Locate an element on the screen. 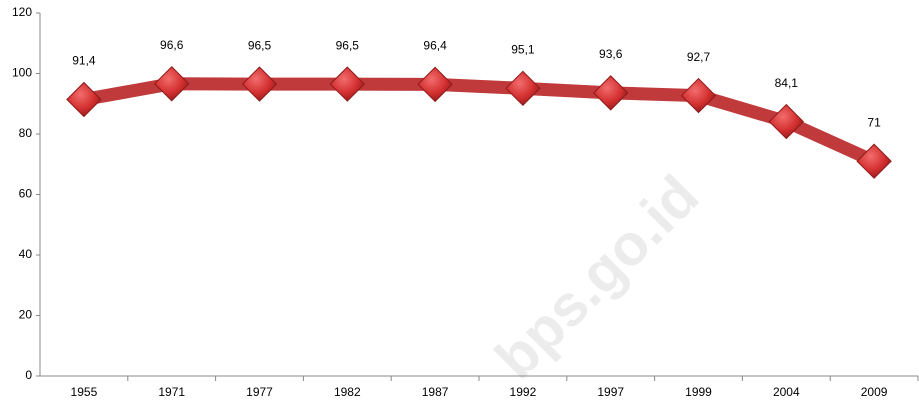 The image size is (919, 410). x-tick-label: 1997 is located at coordinates (610, 392).